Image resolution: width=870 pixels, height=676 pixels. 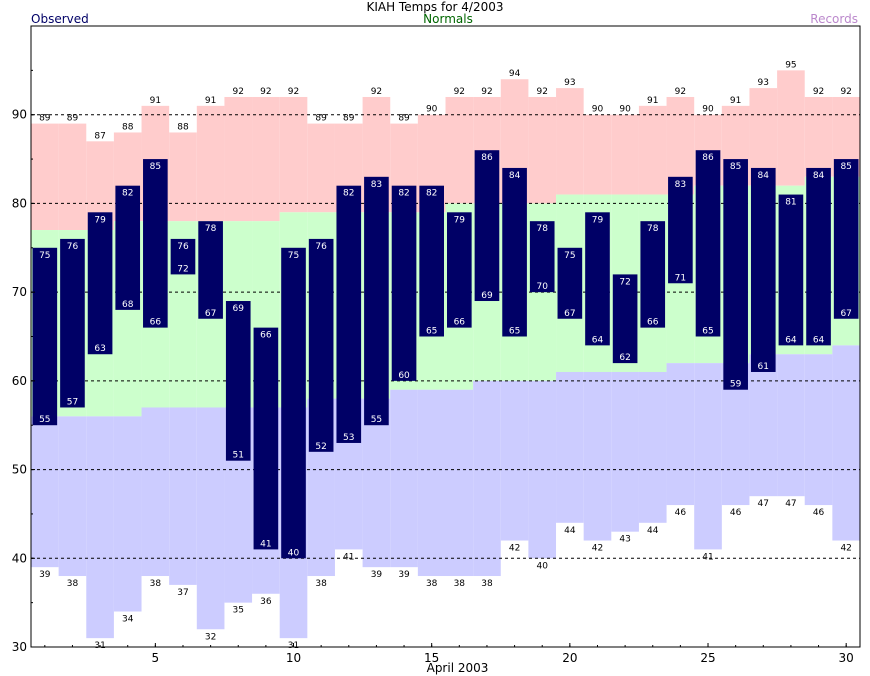 What do you see at coordinates (624, 540) in the screenshot?
I see `record-low-label: 43` at bounding box center [624, 540].